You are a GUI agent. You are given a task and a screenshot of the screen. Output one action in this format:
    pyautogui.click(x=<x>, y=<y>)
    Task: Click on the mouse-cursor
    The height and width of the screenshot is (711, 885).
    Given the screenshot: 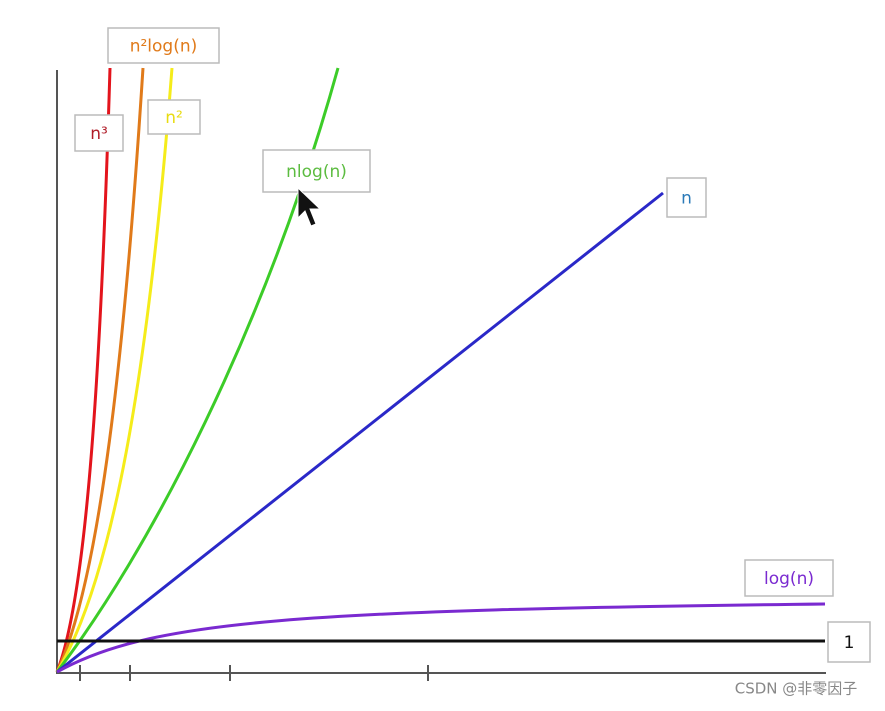 What is the action you would take?
    pyautogui.click(x=309, y=206)
    